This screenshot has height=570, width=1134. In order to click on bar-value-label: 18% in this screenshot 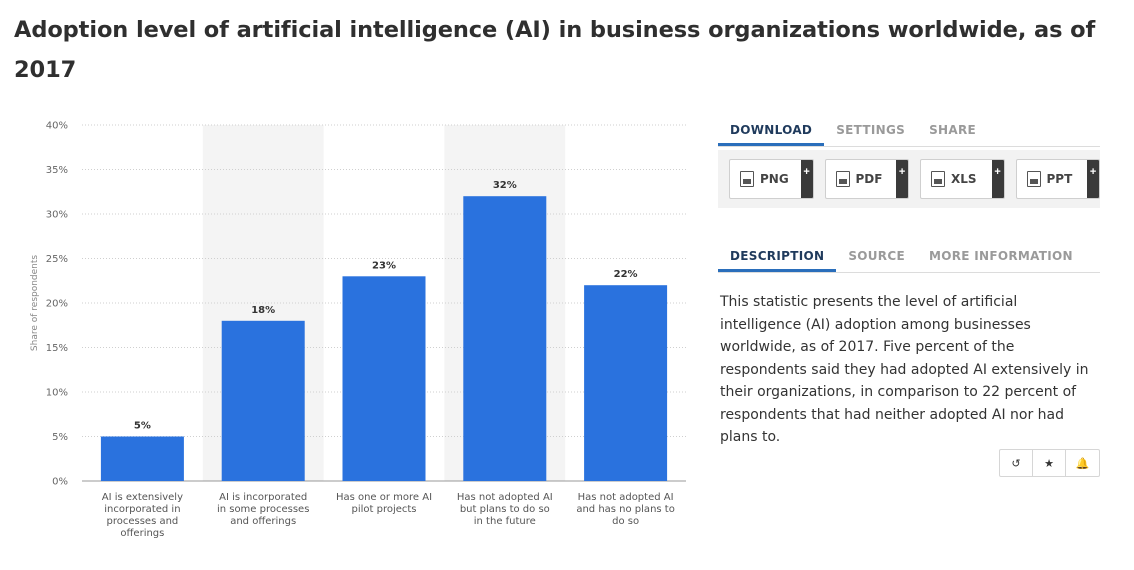, I will do `click(263, 310)`.